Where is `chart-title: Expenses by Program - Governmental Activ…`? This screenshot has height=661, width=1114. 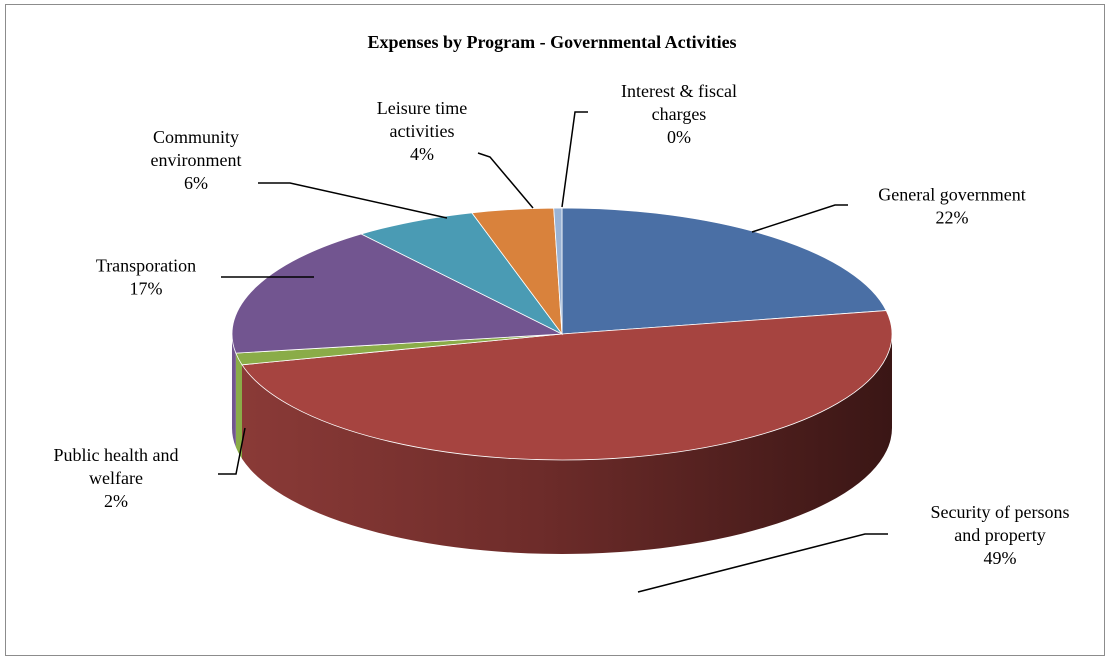
chart-title: Expenses by Program - Governmental Activ… is located at coordinates (552, 42).